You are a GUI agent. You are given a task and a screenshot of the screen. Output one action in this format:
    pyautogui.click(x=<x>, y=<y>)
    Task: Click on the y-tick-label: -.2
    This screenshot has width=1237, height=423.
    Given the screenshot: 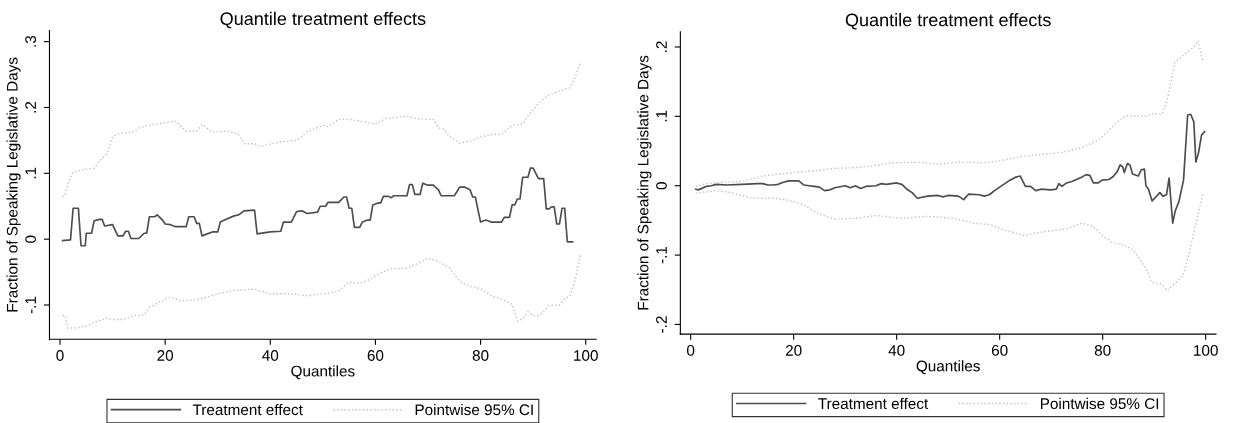 What is the action you would take?
    pyautogui.click(x=661, y=324)
    